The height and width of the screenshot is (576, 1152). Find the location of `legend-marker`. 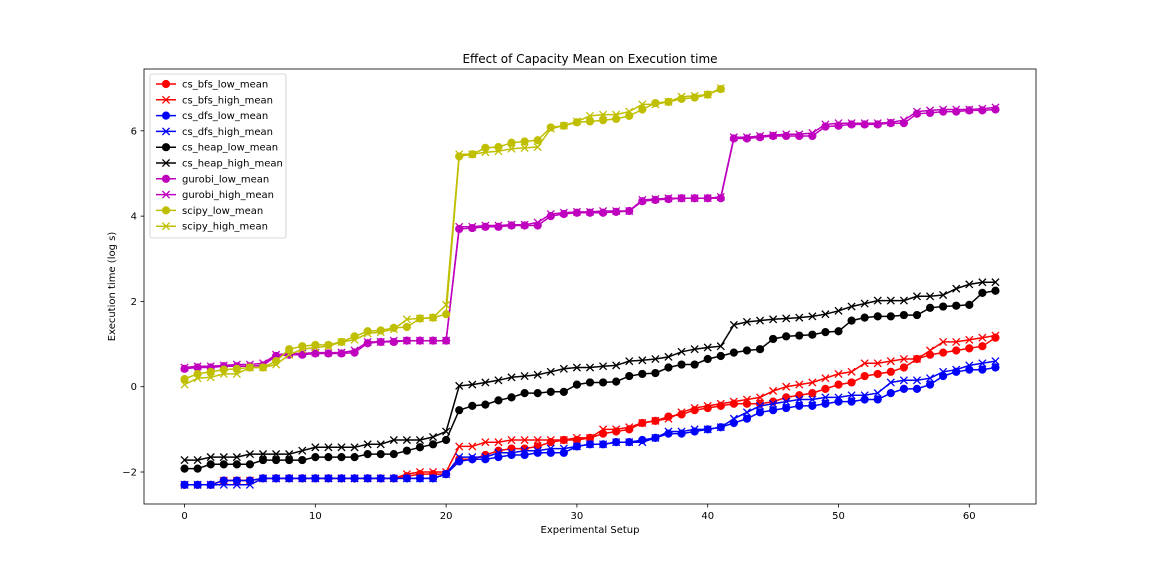

legend-marker is located at coordinates (166, 210).